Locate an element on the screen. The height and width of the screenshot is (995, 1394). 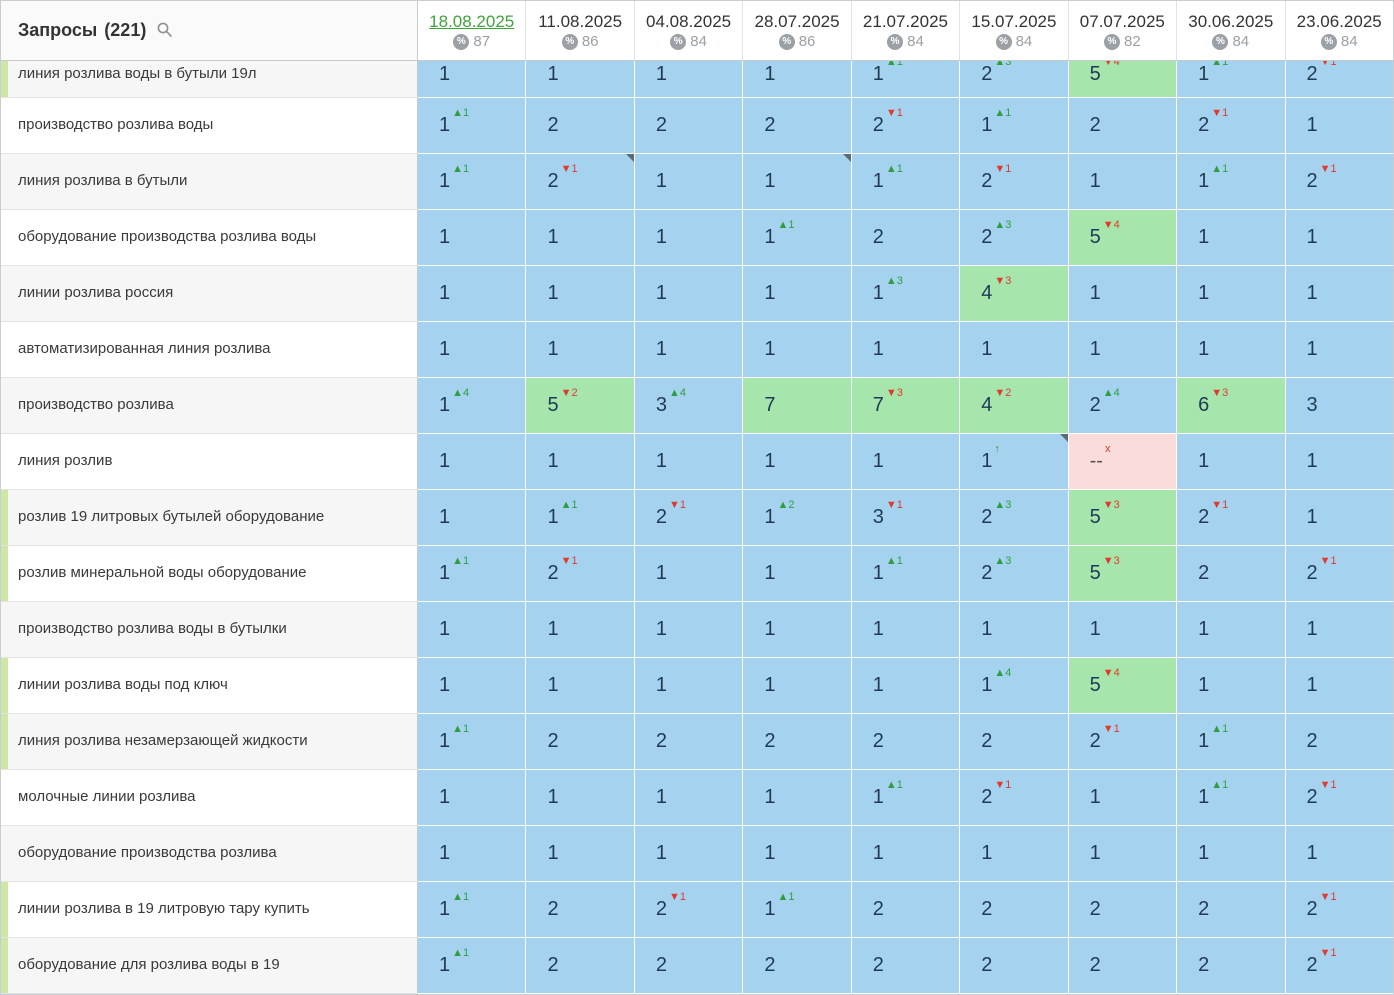
position-cell: 1▲3 is located at coordinates (906, 294).